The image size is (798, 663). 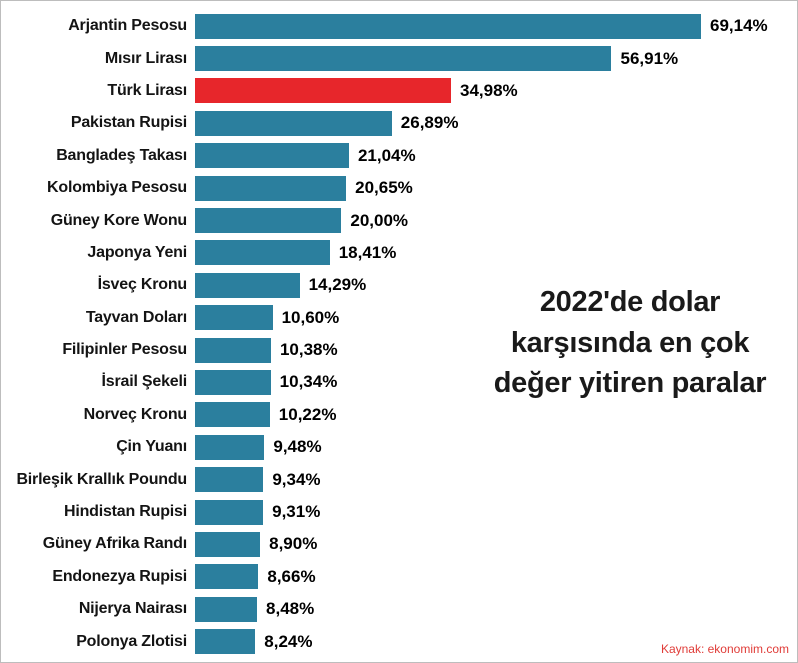 I want to click on chart-row: Güney Kore Wonu 20,00%, so click(x=399, y=220).